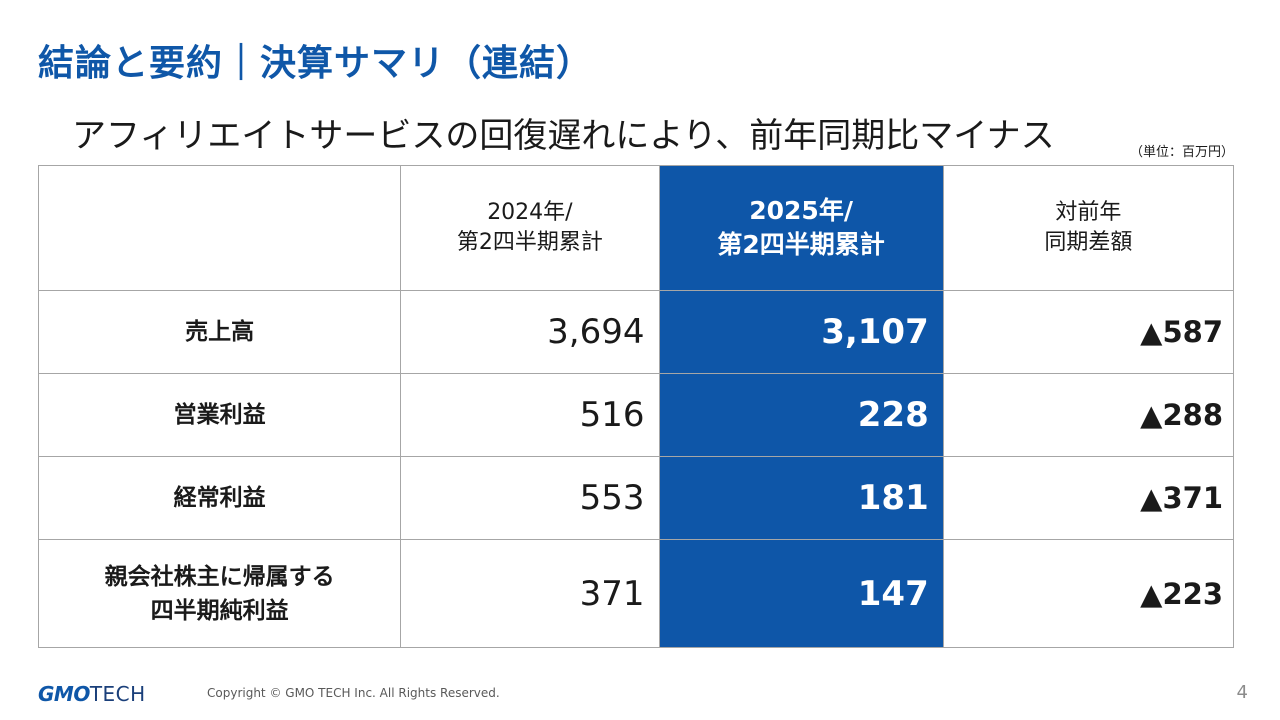 Image resolution: width=1280 pixels, height=720 pixels. Describe the element at coordinates (801, 593) in the screenshot. I see `value-current: 147` at that location.